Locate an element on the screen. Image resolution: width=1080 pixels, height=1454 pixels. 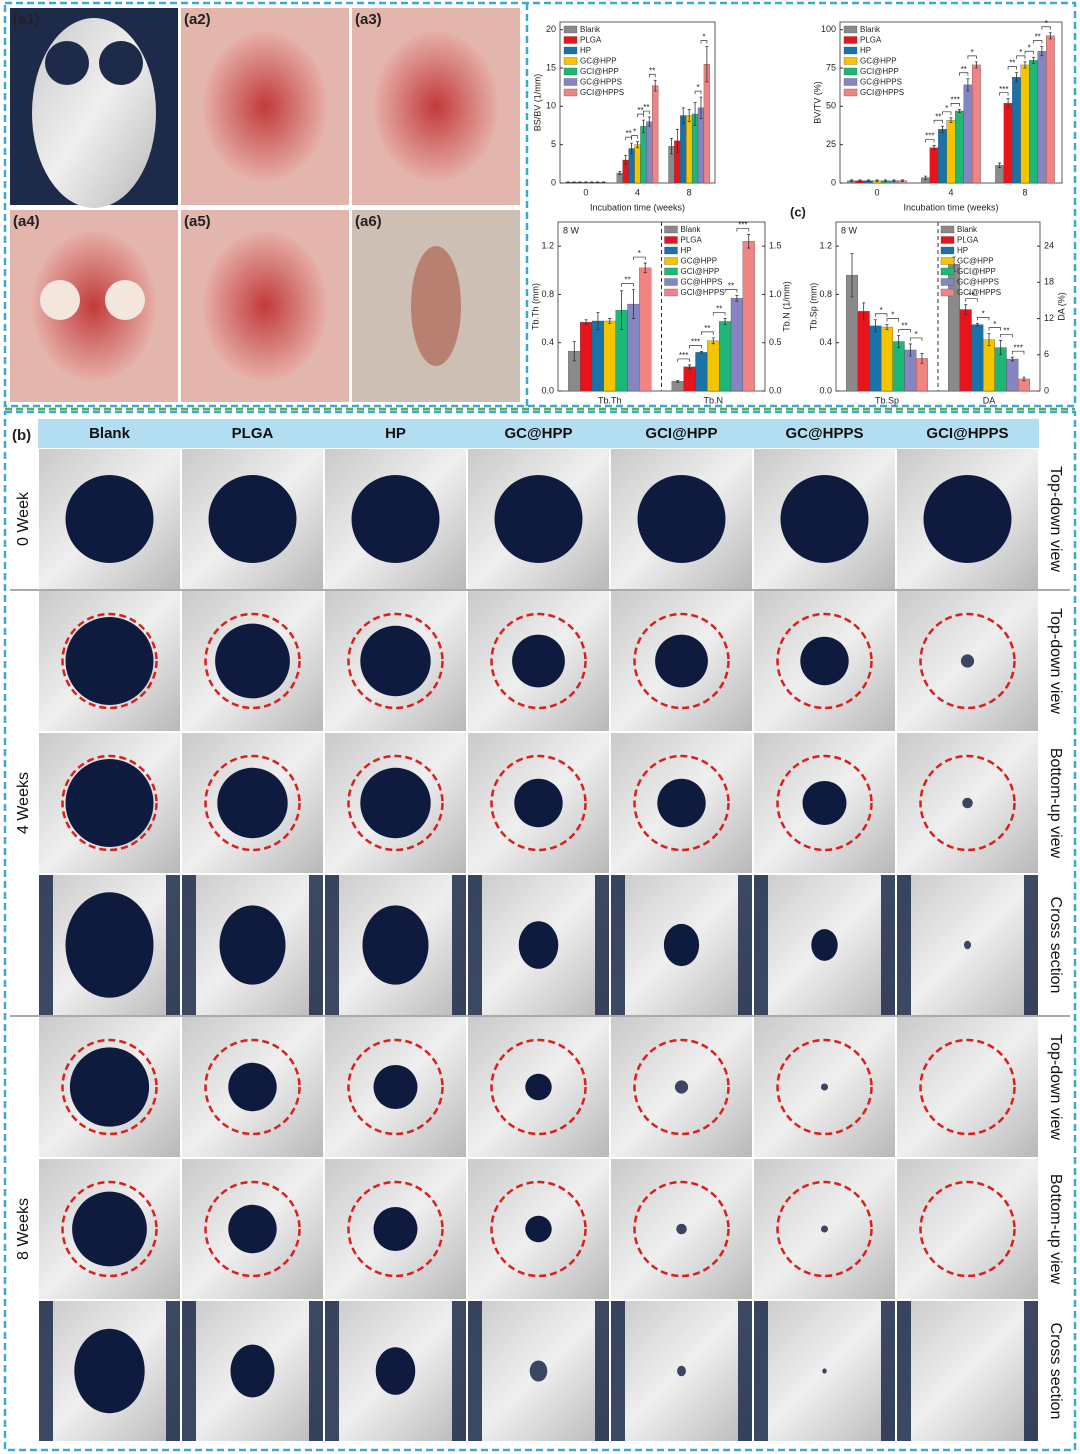
photo-label: (a5) is located at coordinates (197, 221).